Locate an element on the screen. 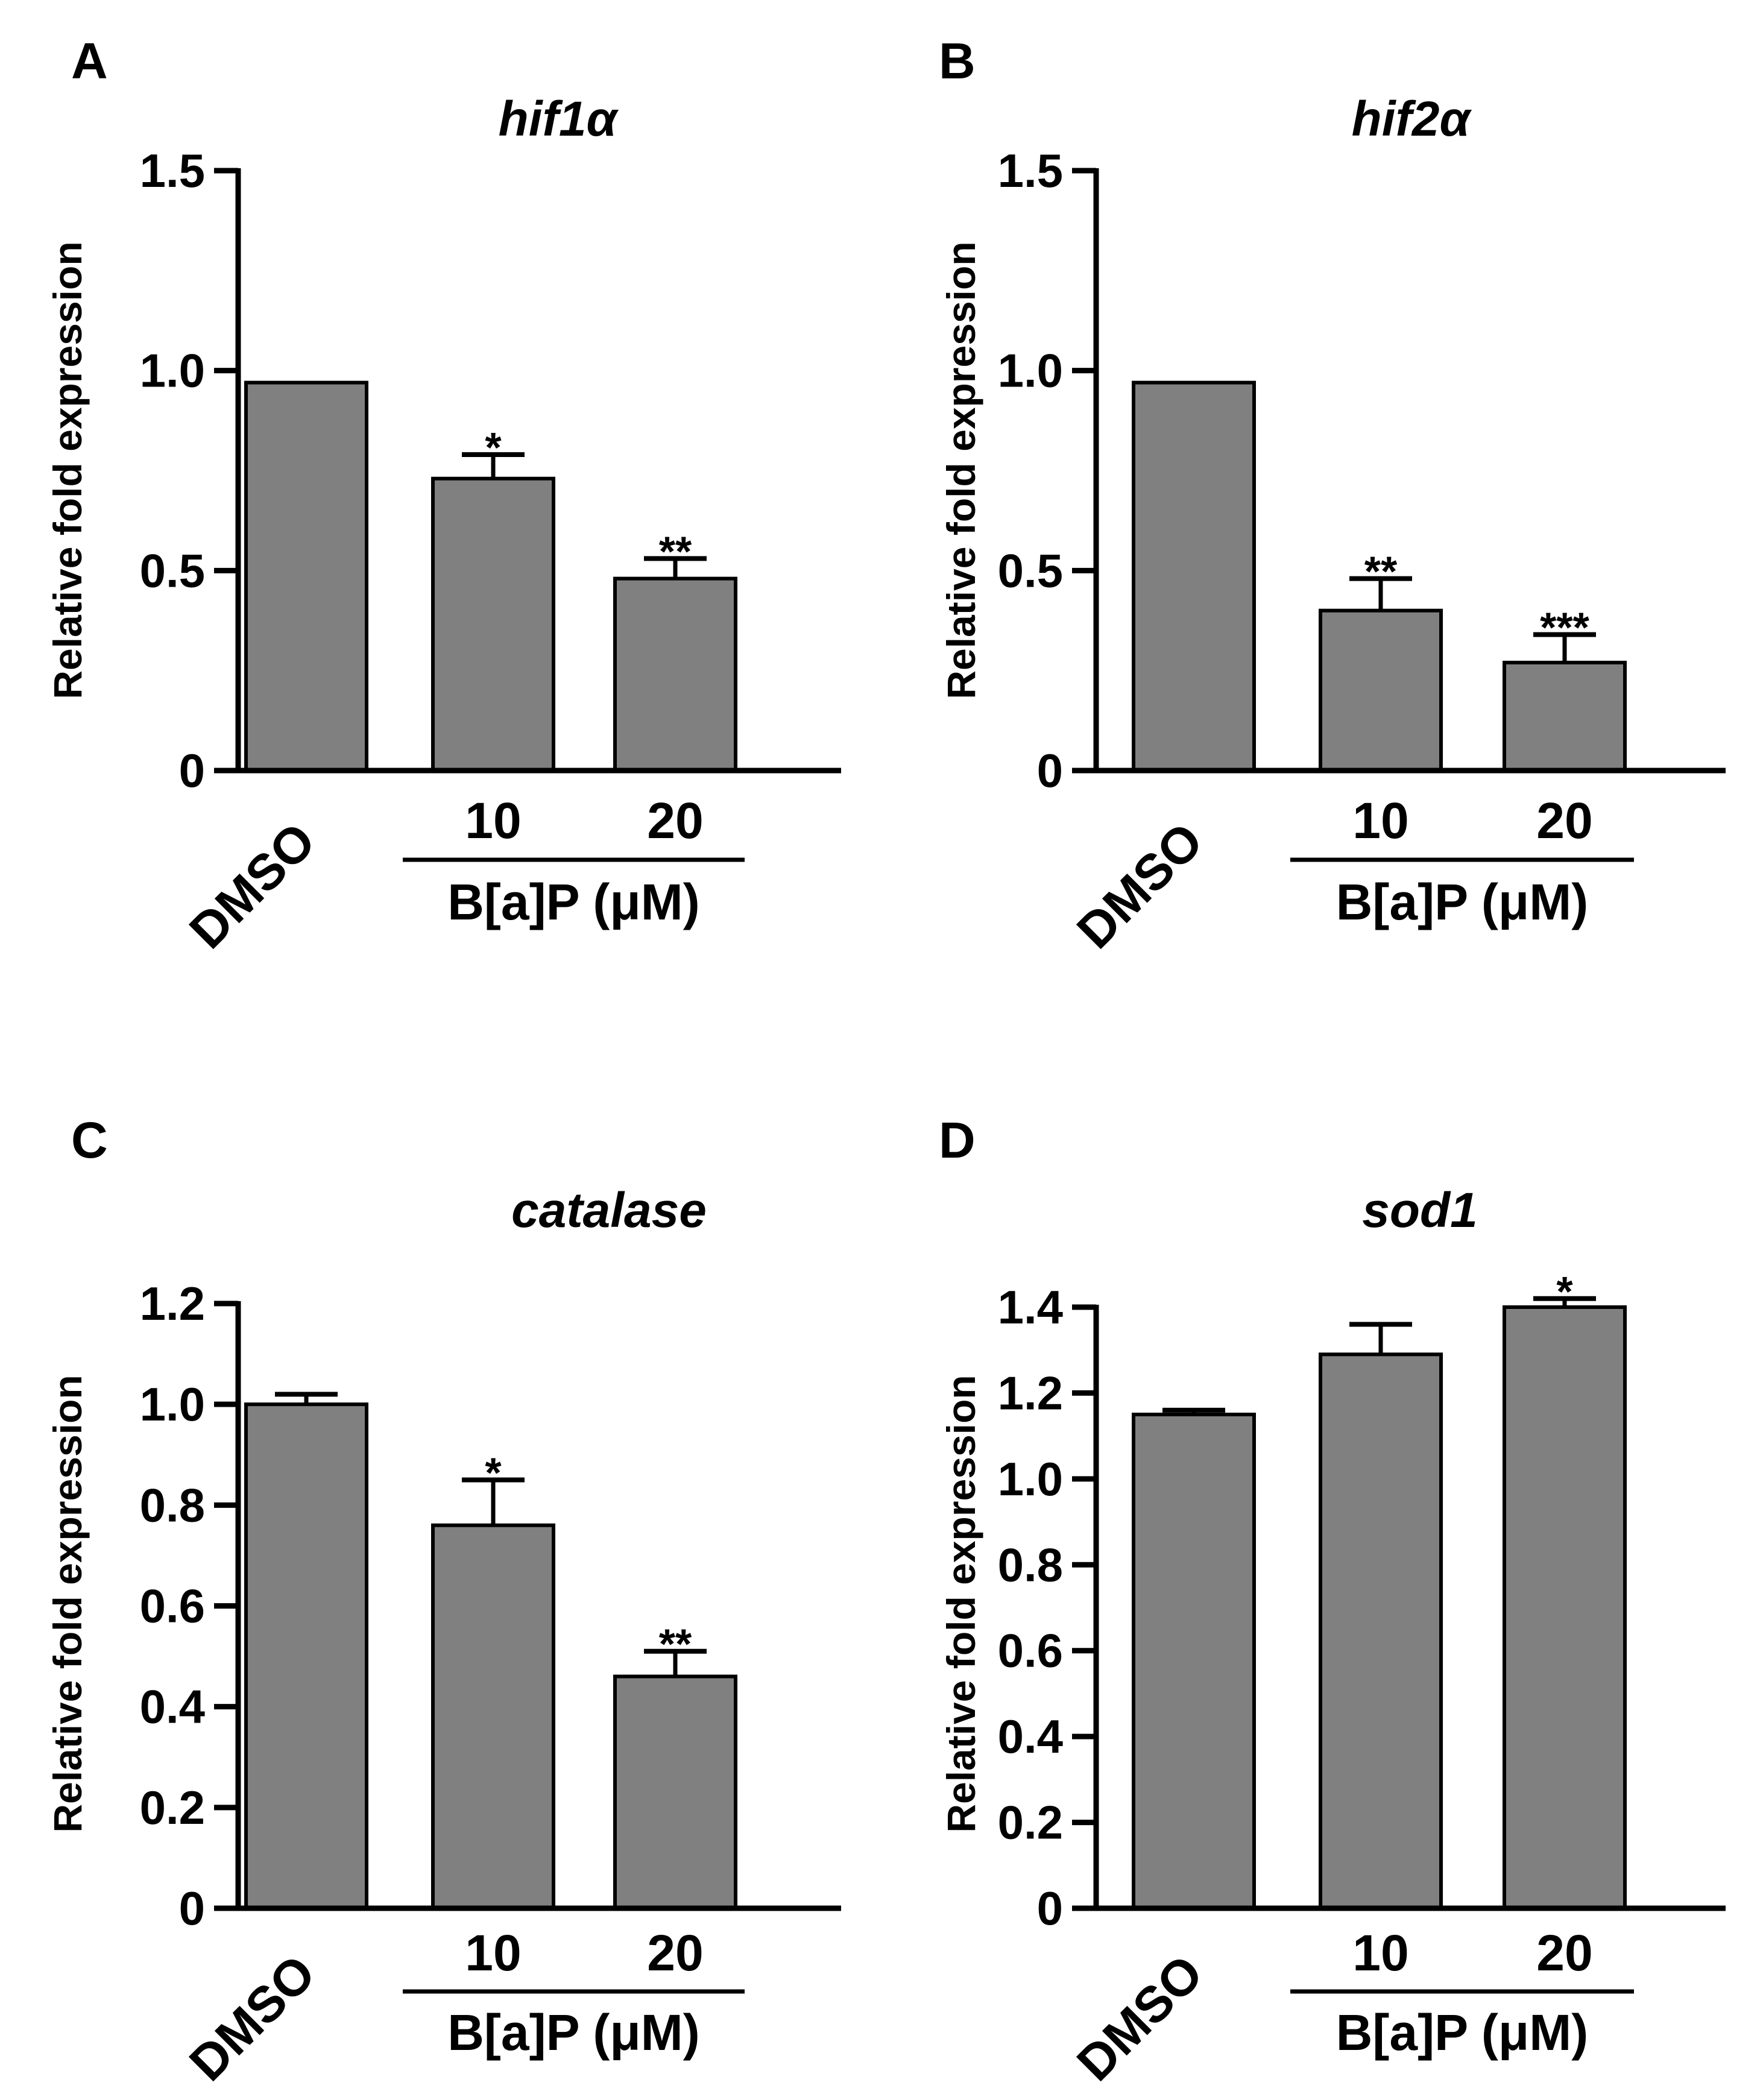 Image resolution: width=1763 pixels, height=2100 pixels. panel-letter: B is located at coordinates (957, 61).